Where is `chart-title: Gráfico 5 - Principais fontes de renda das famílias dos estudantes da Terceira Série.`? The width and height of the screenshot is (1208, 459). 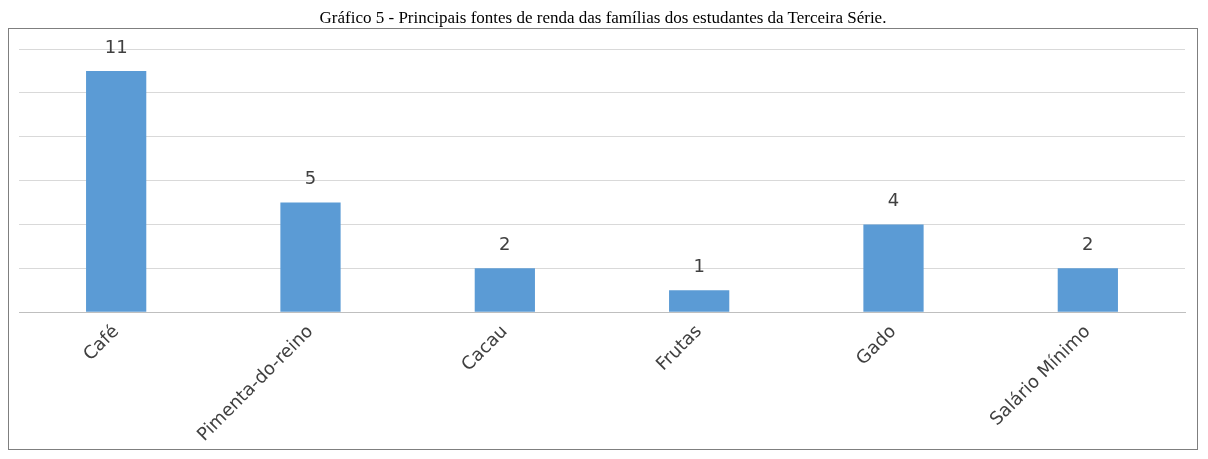
chart-title: Gráfico 5 - Principais fontes de renda das famílias dos estudantes da Terceira Série. is located at coordinates (603, 18).